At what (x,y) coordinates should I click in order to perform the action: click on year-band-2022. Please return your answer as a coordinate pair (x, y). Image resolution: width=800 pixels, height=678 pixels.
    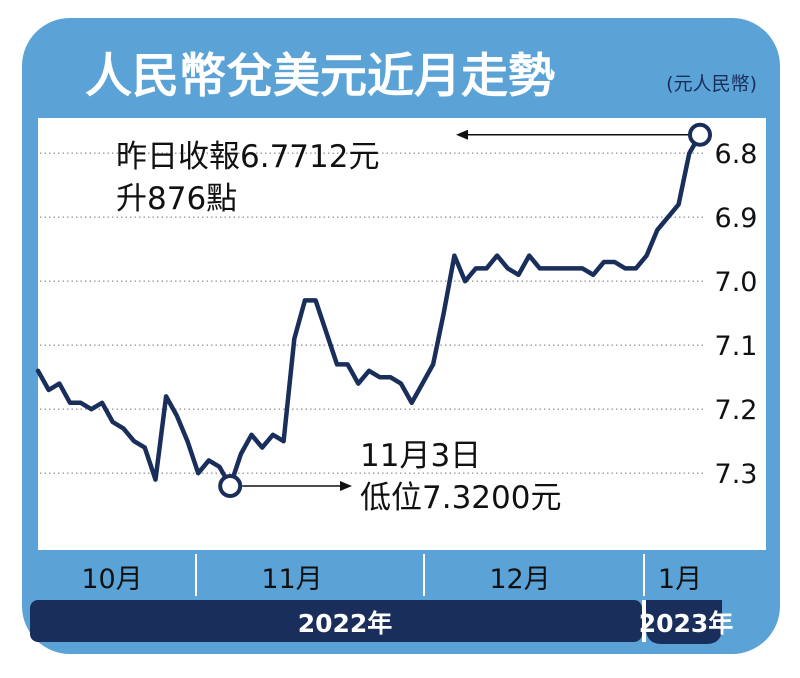
    Looking at the image, I should click on (336, 621).